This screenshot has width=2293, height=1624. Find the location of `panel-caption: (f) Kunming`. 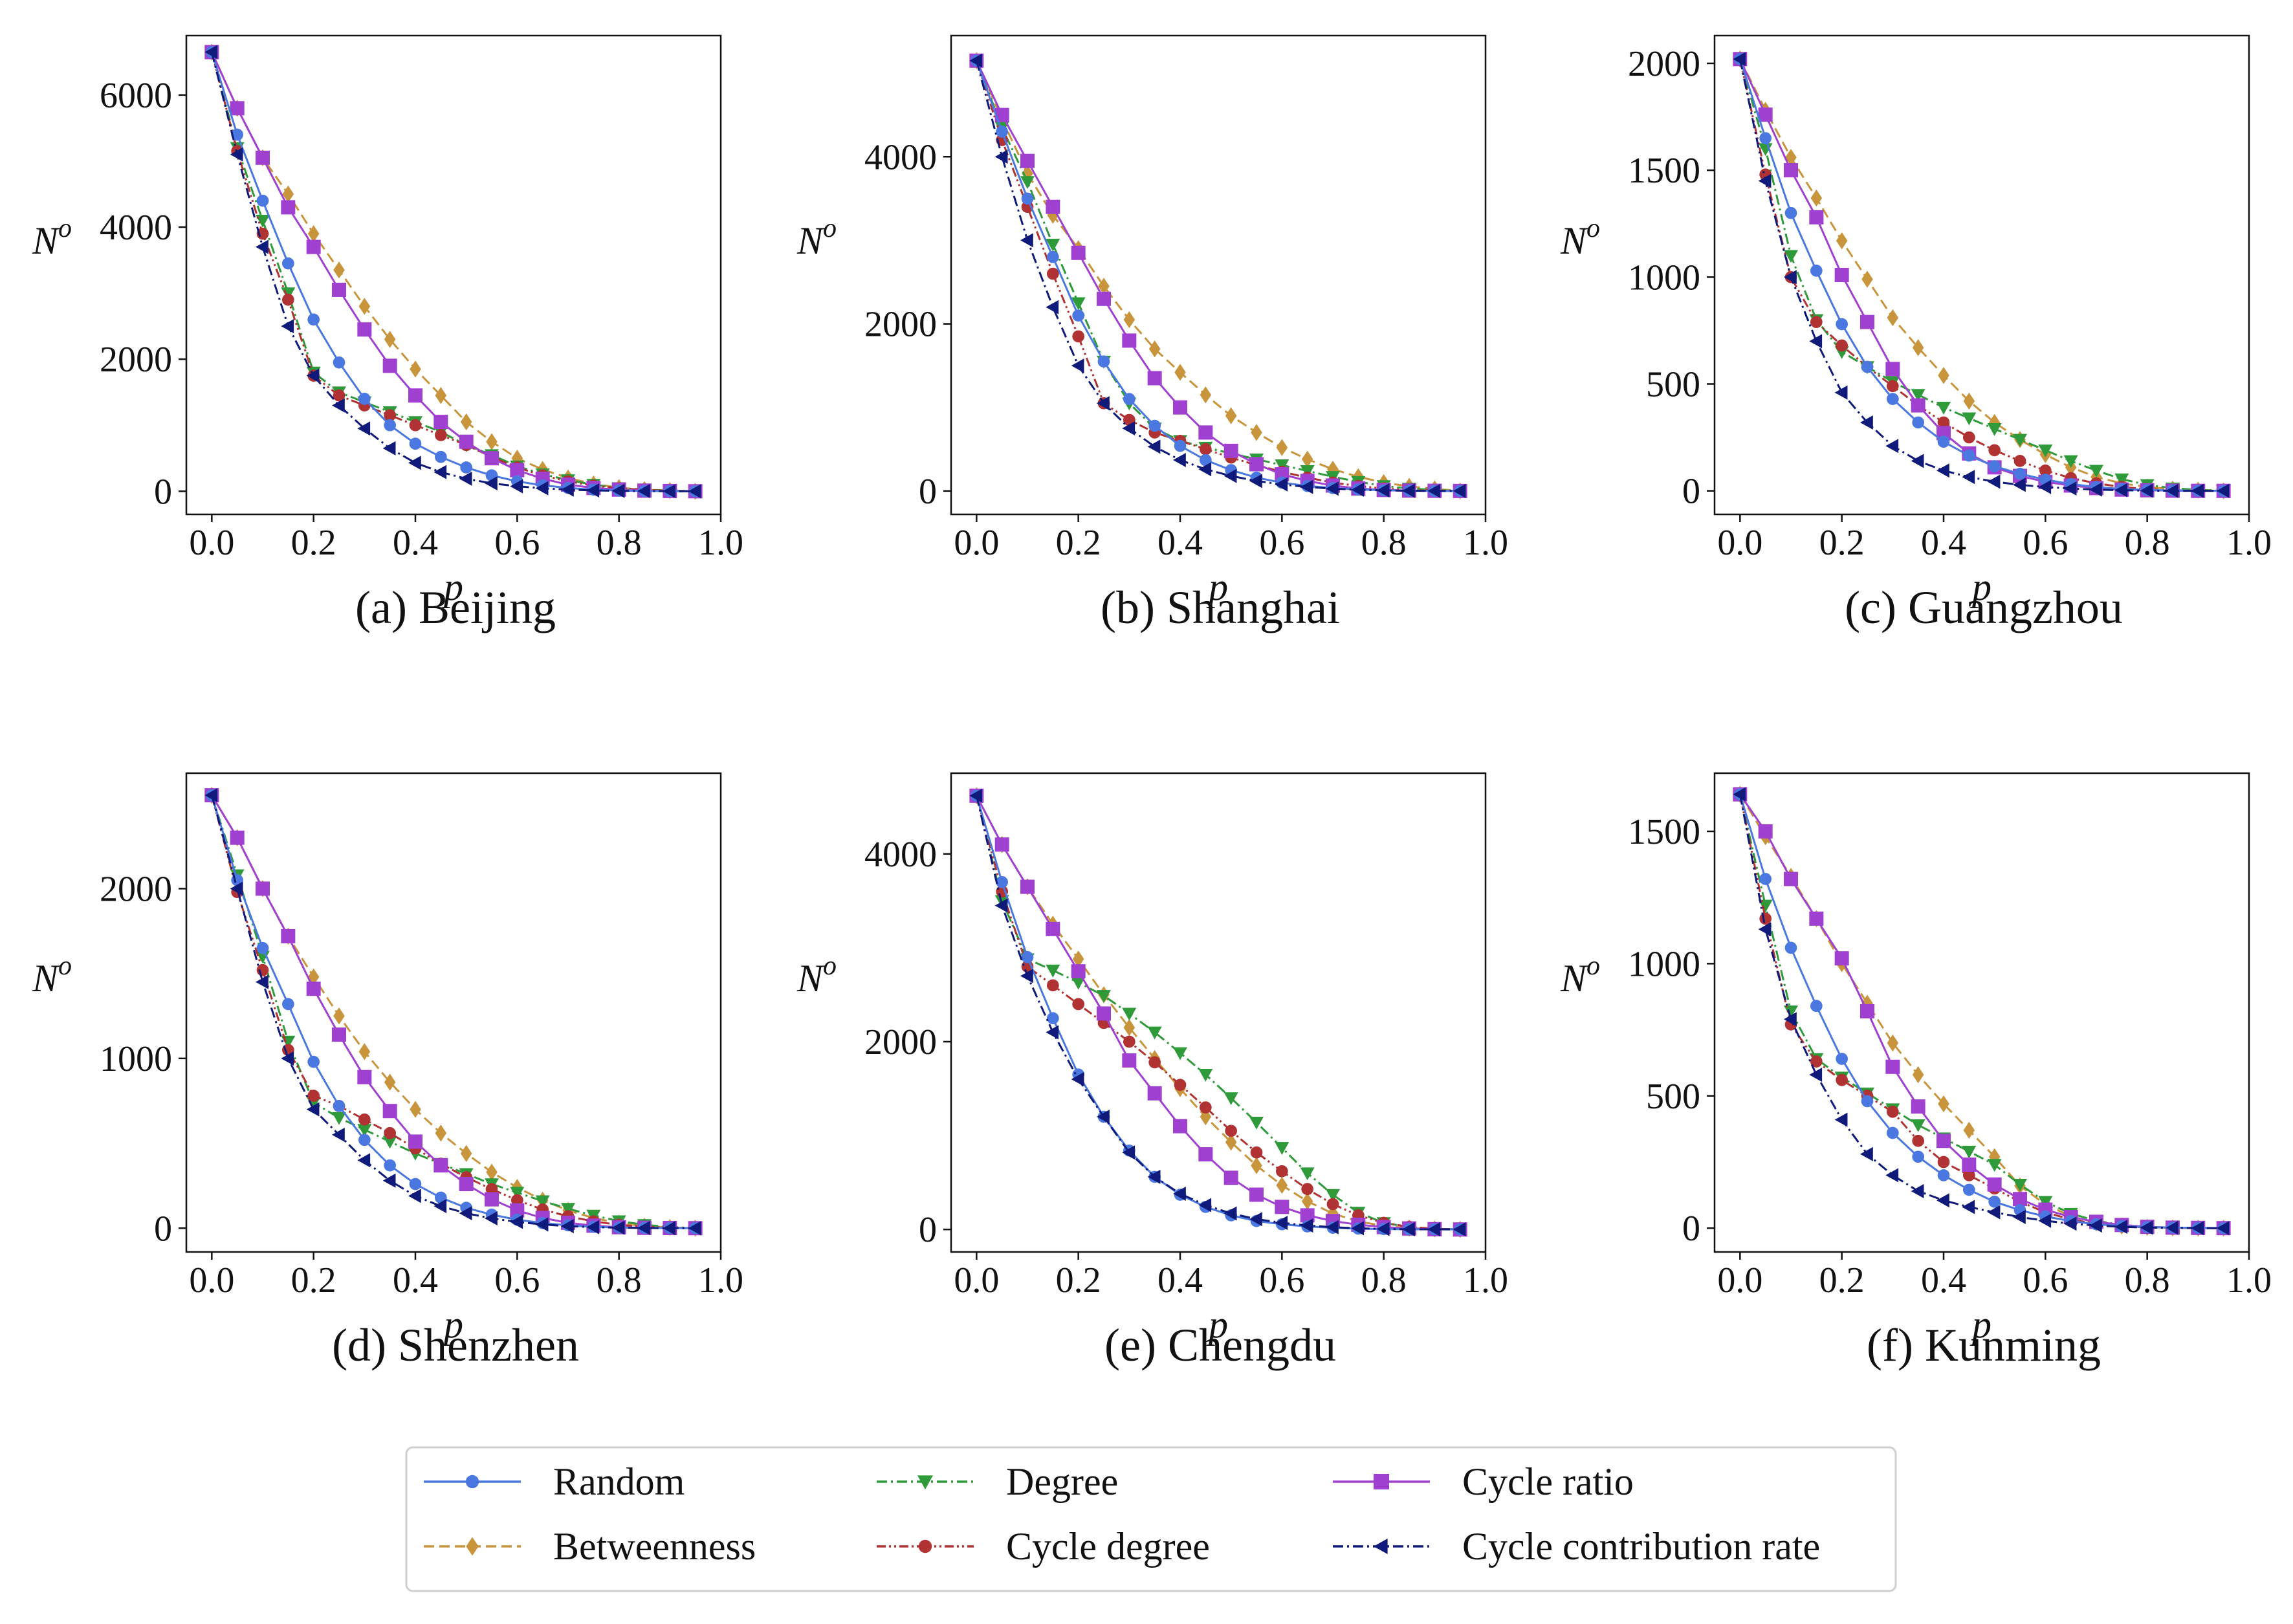

panel-caption: (f) Kunming is located at coordinates (1984, 1345).